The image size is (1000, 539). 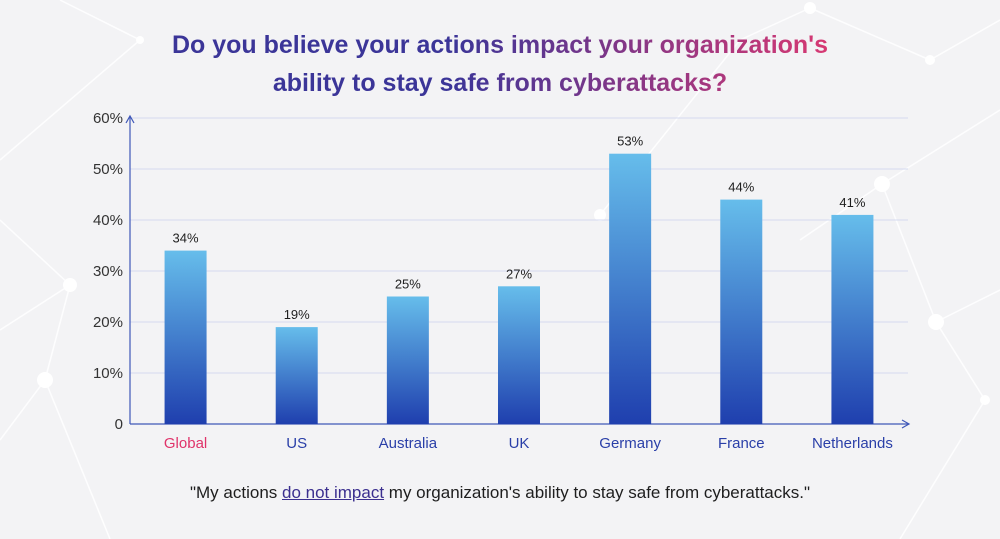 What do you see at coordinates (119, 424) in the screenshot?
I see `y-tick-label: 0` at bounding box center [119, 424].